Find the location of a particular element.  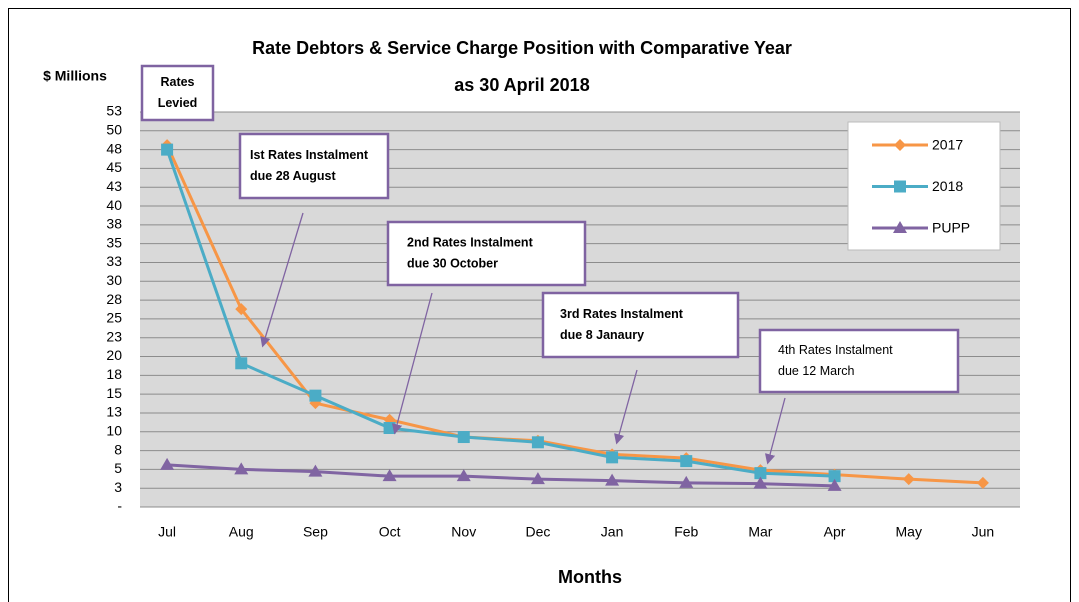

y-tick-label: 45 is located at coordinates (114, 167).